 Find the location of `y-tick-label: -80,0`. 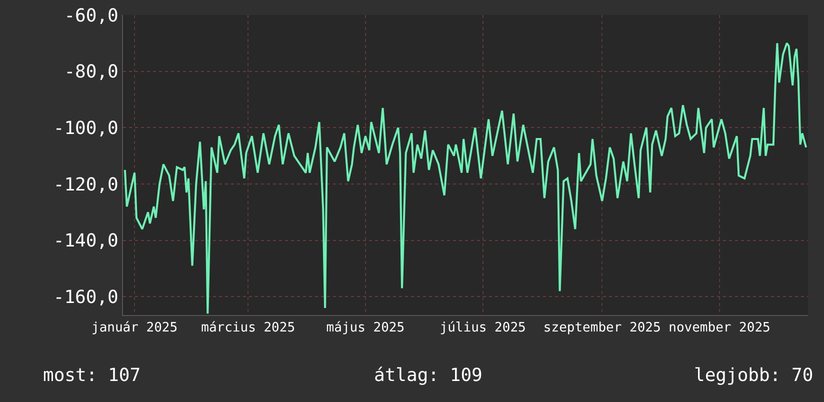

y-tick-label: -80,0 is located at coordinates (91, 72).